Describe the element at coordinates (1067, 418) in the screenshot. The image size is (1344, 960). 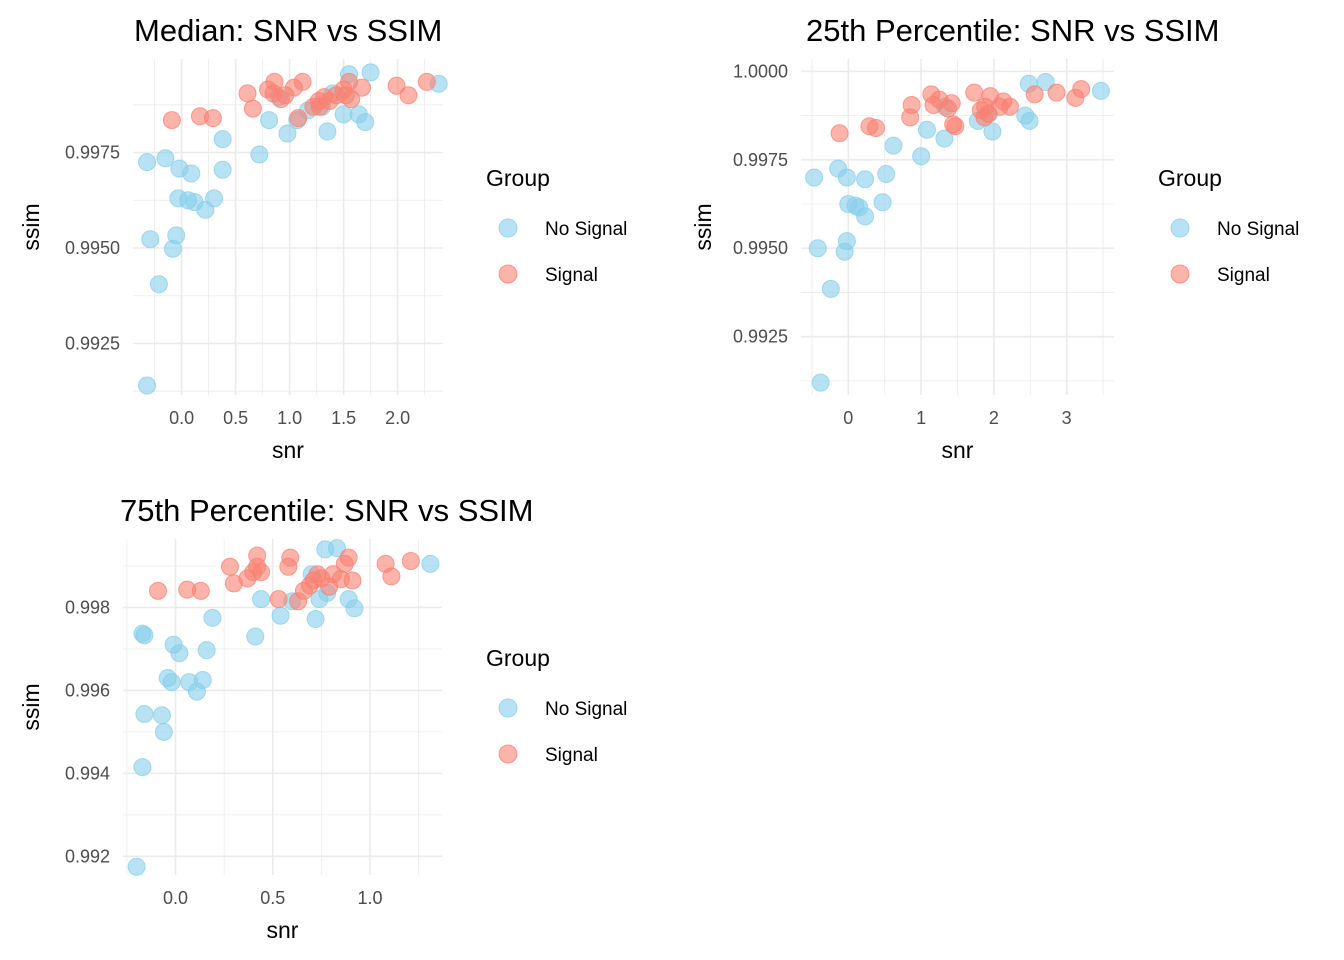
I see `x-tick-label: 3` at that location.